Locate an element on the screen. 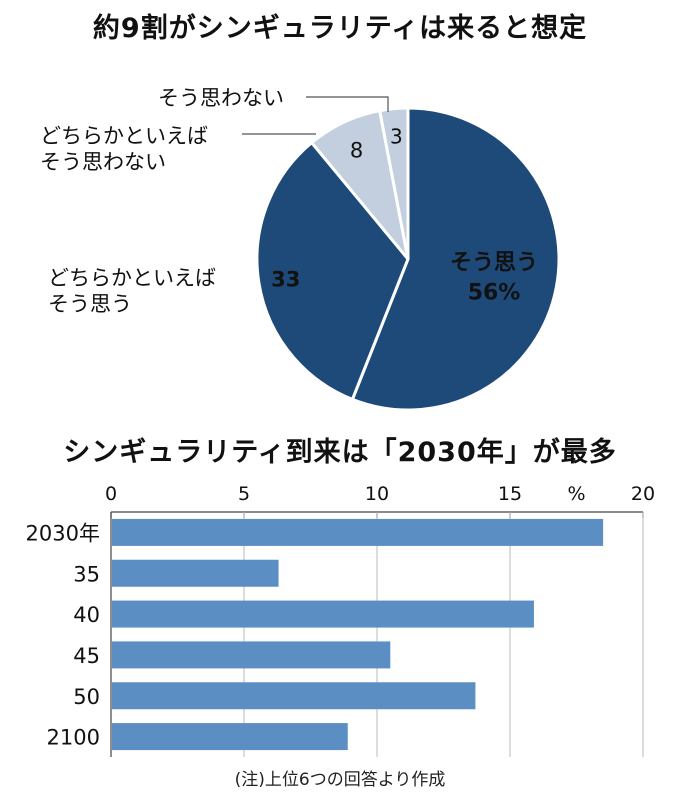 This screenshot has height=796, width=680. pie-label-1-value: 33 is located at coordinates (285, 279).